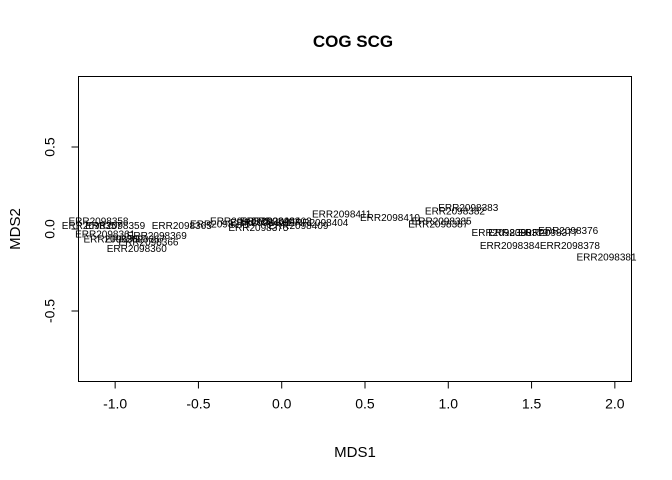 The width and height of the screenshot is (672, 480). I want to click on point-label: ERR2098382, so click(455, 211).